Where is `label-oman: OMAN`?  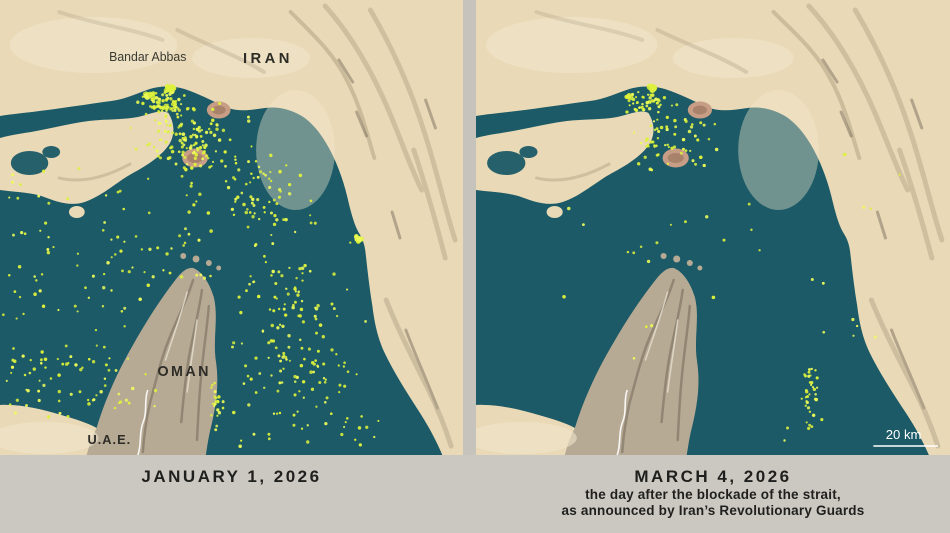 label-oman: OMAN is located at coordinates (183, 372).